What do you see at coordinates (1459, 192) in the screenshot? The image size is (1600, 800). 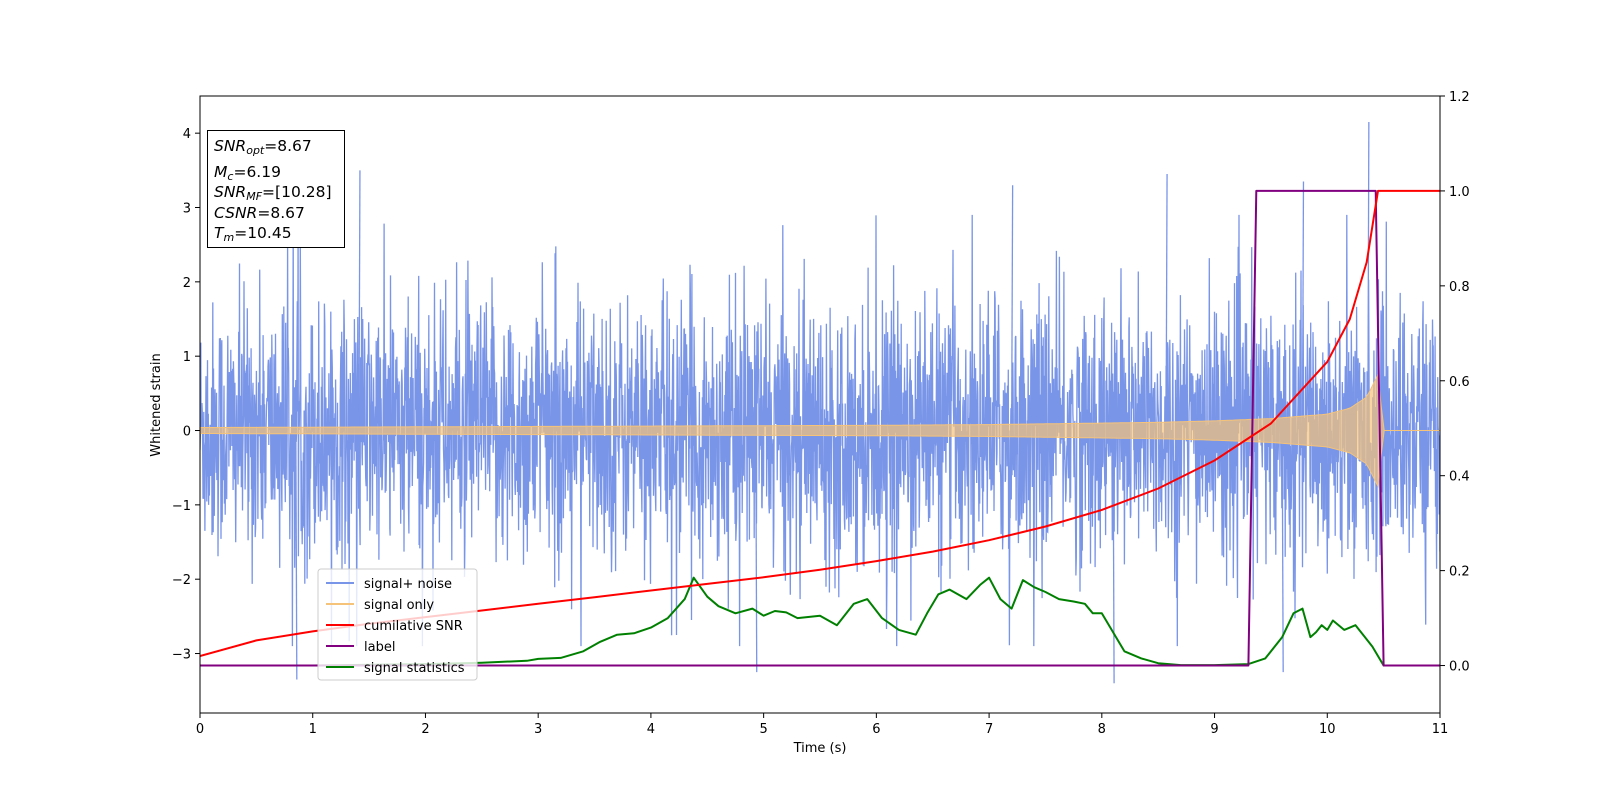 I see `y2-tick-label-5: 1.0` at bounding box center [1459, 192].